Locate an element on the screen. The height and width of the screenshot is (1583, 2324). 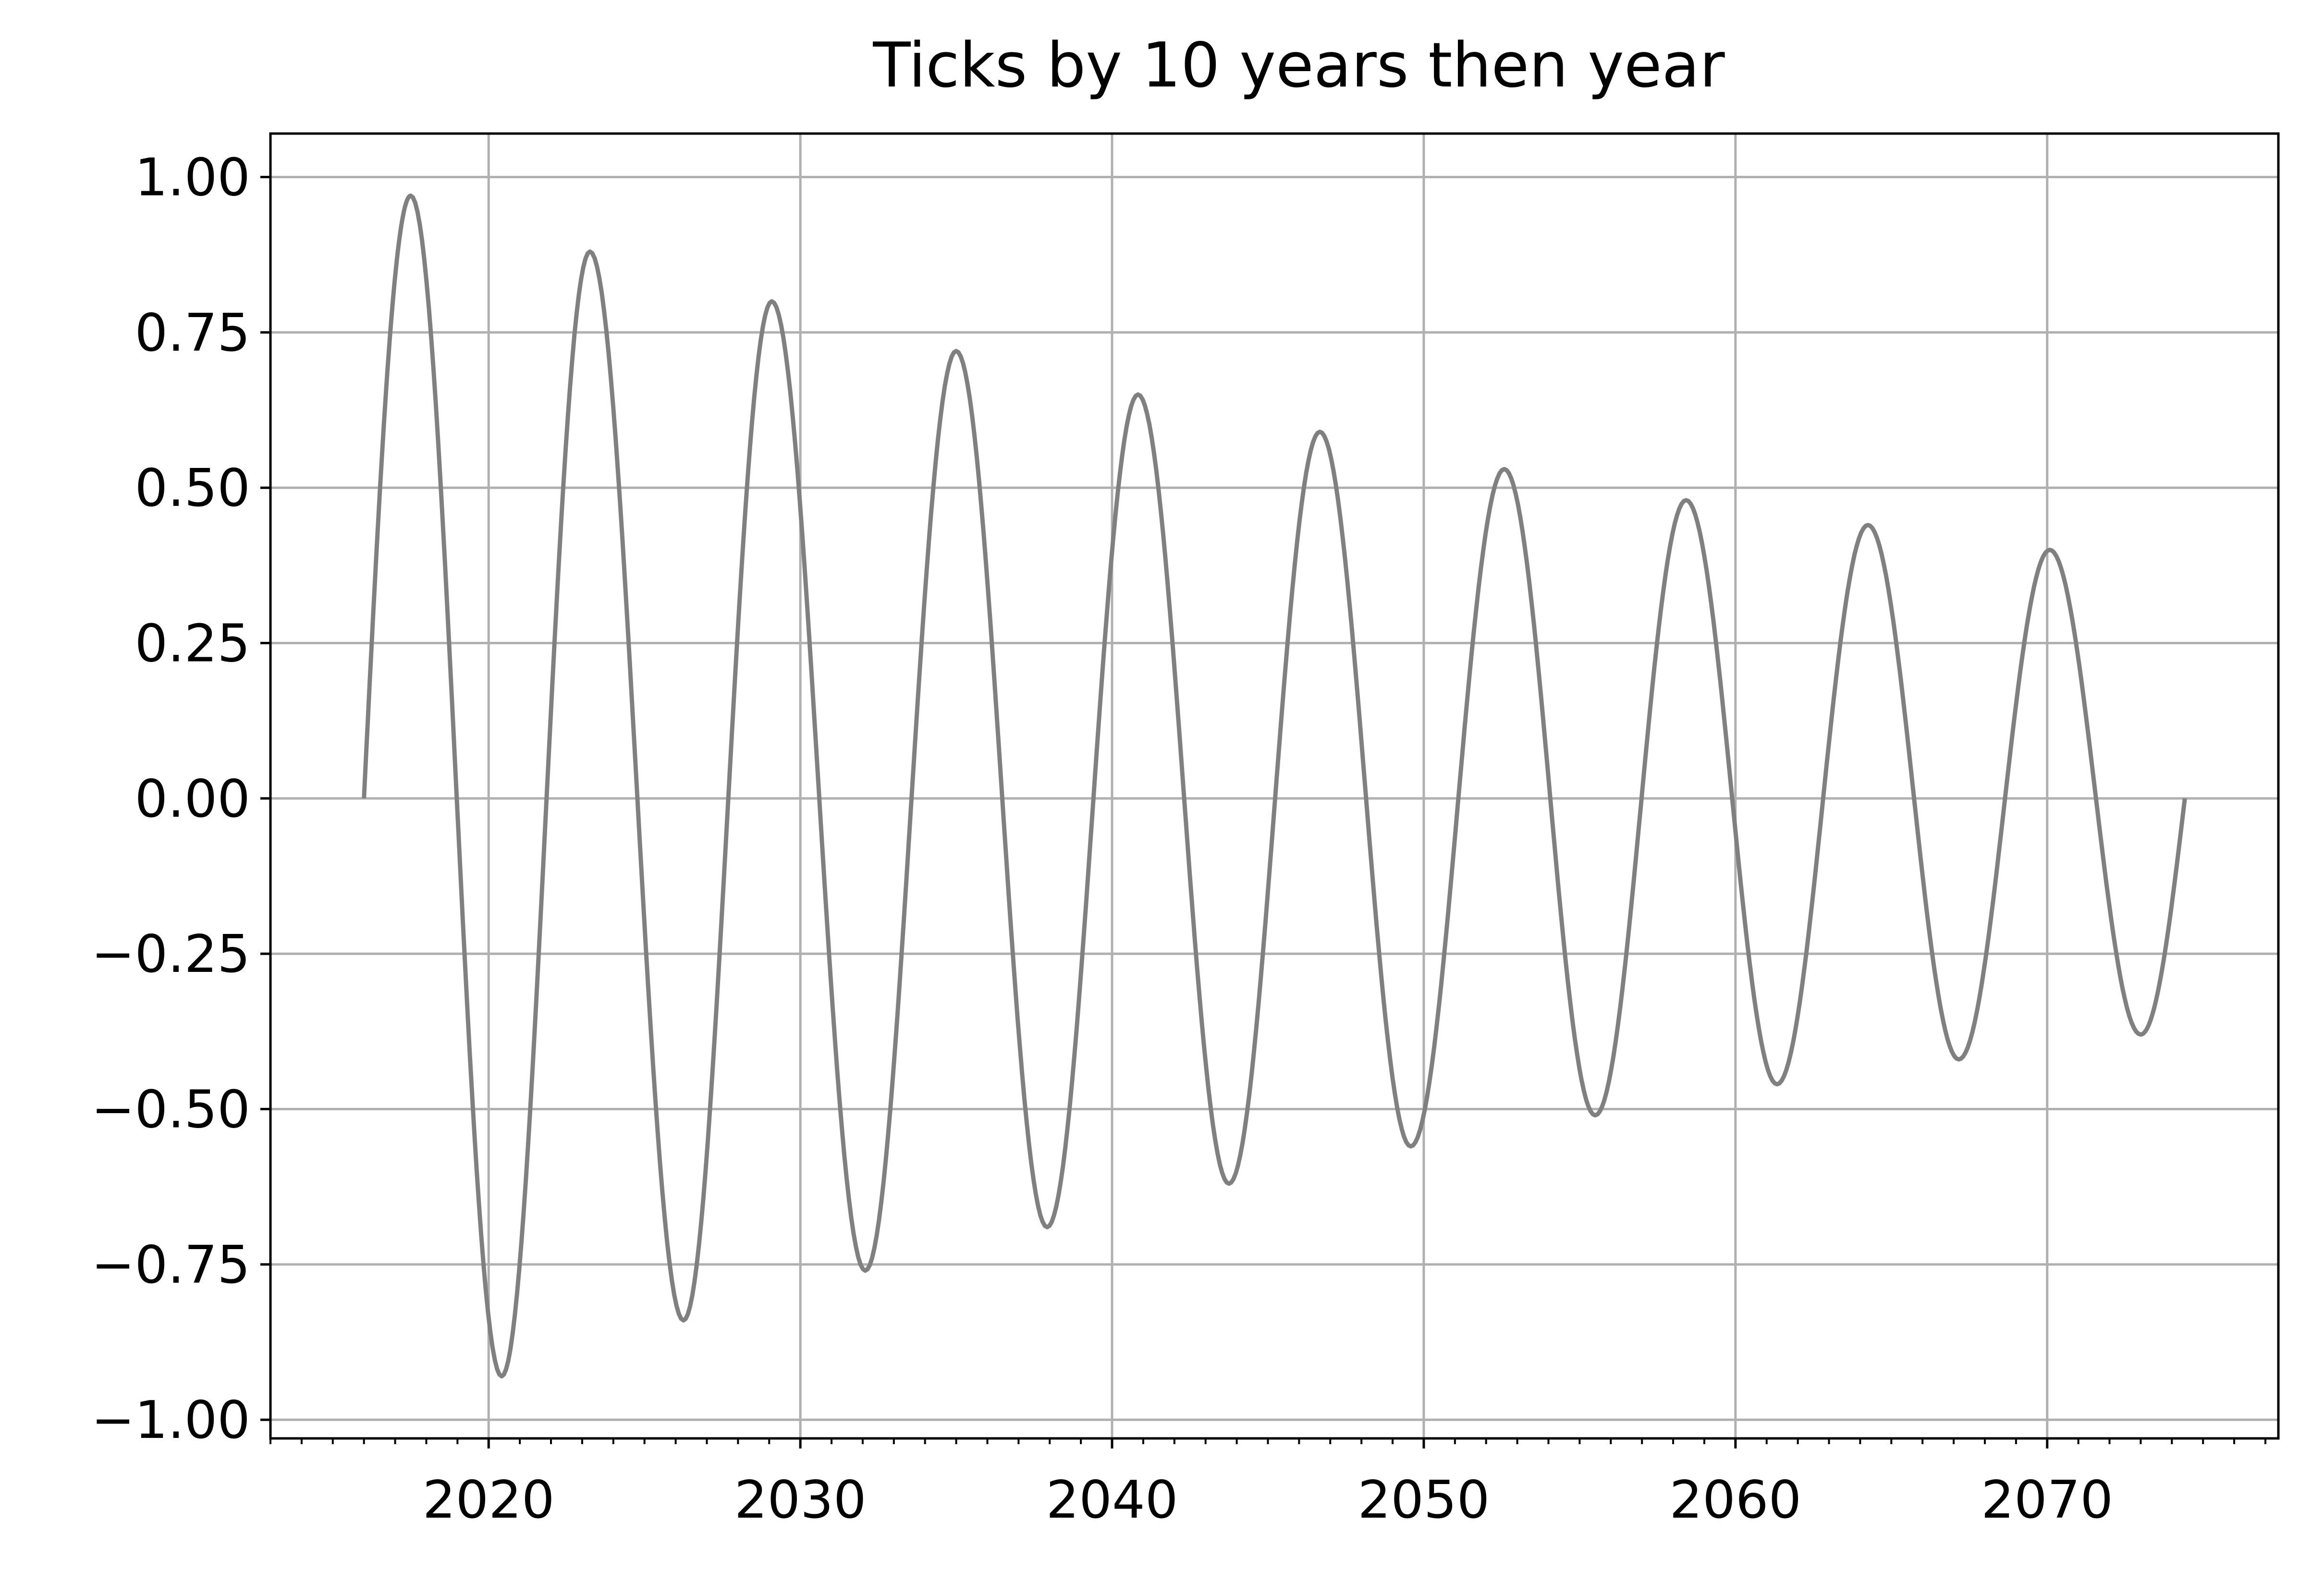
x-tick-label: 2020 is located at coordinates (489, 1500).